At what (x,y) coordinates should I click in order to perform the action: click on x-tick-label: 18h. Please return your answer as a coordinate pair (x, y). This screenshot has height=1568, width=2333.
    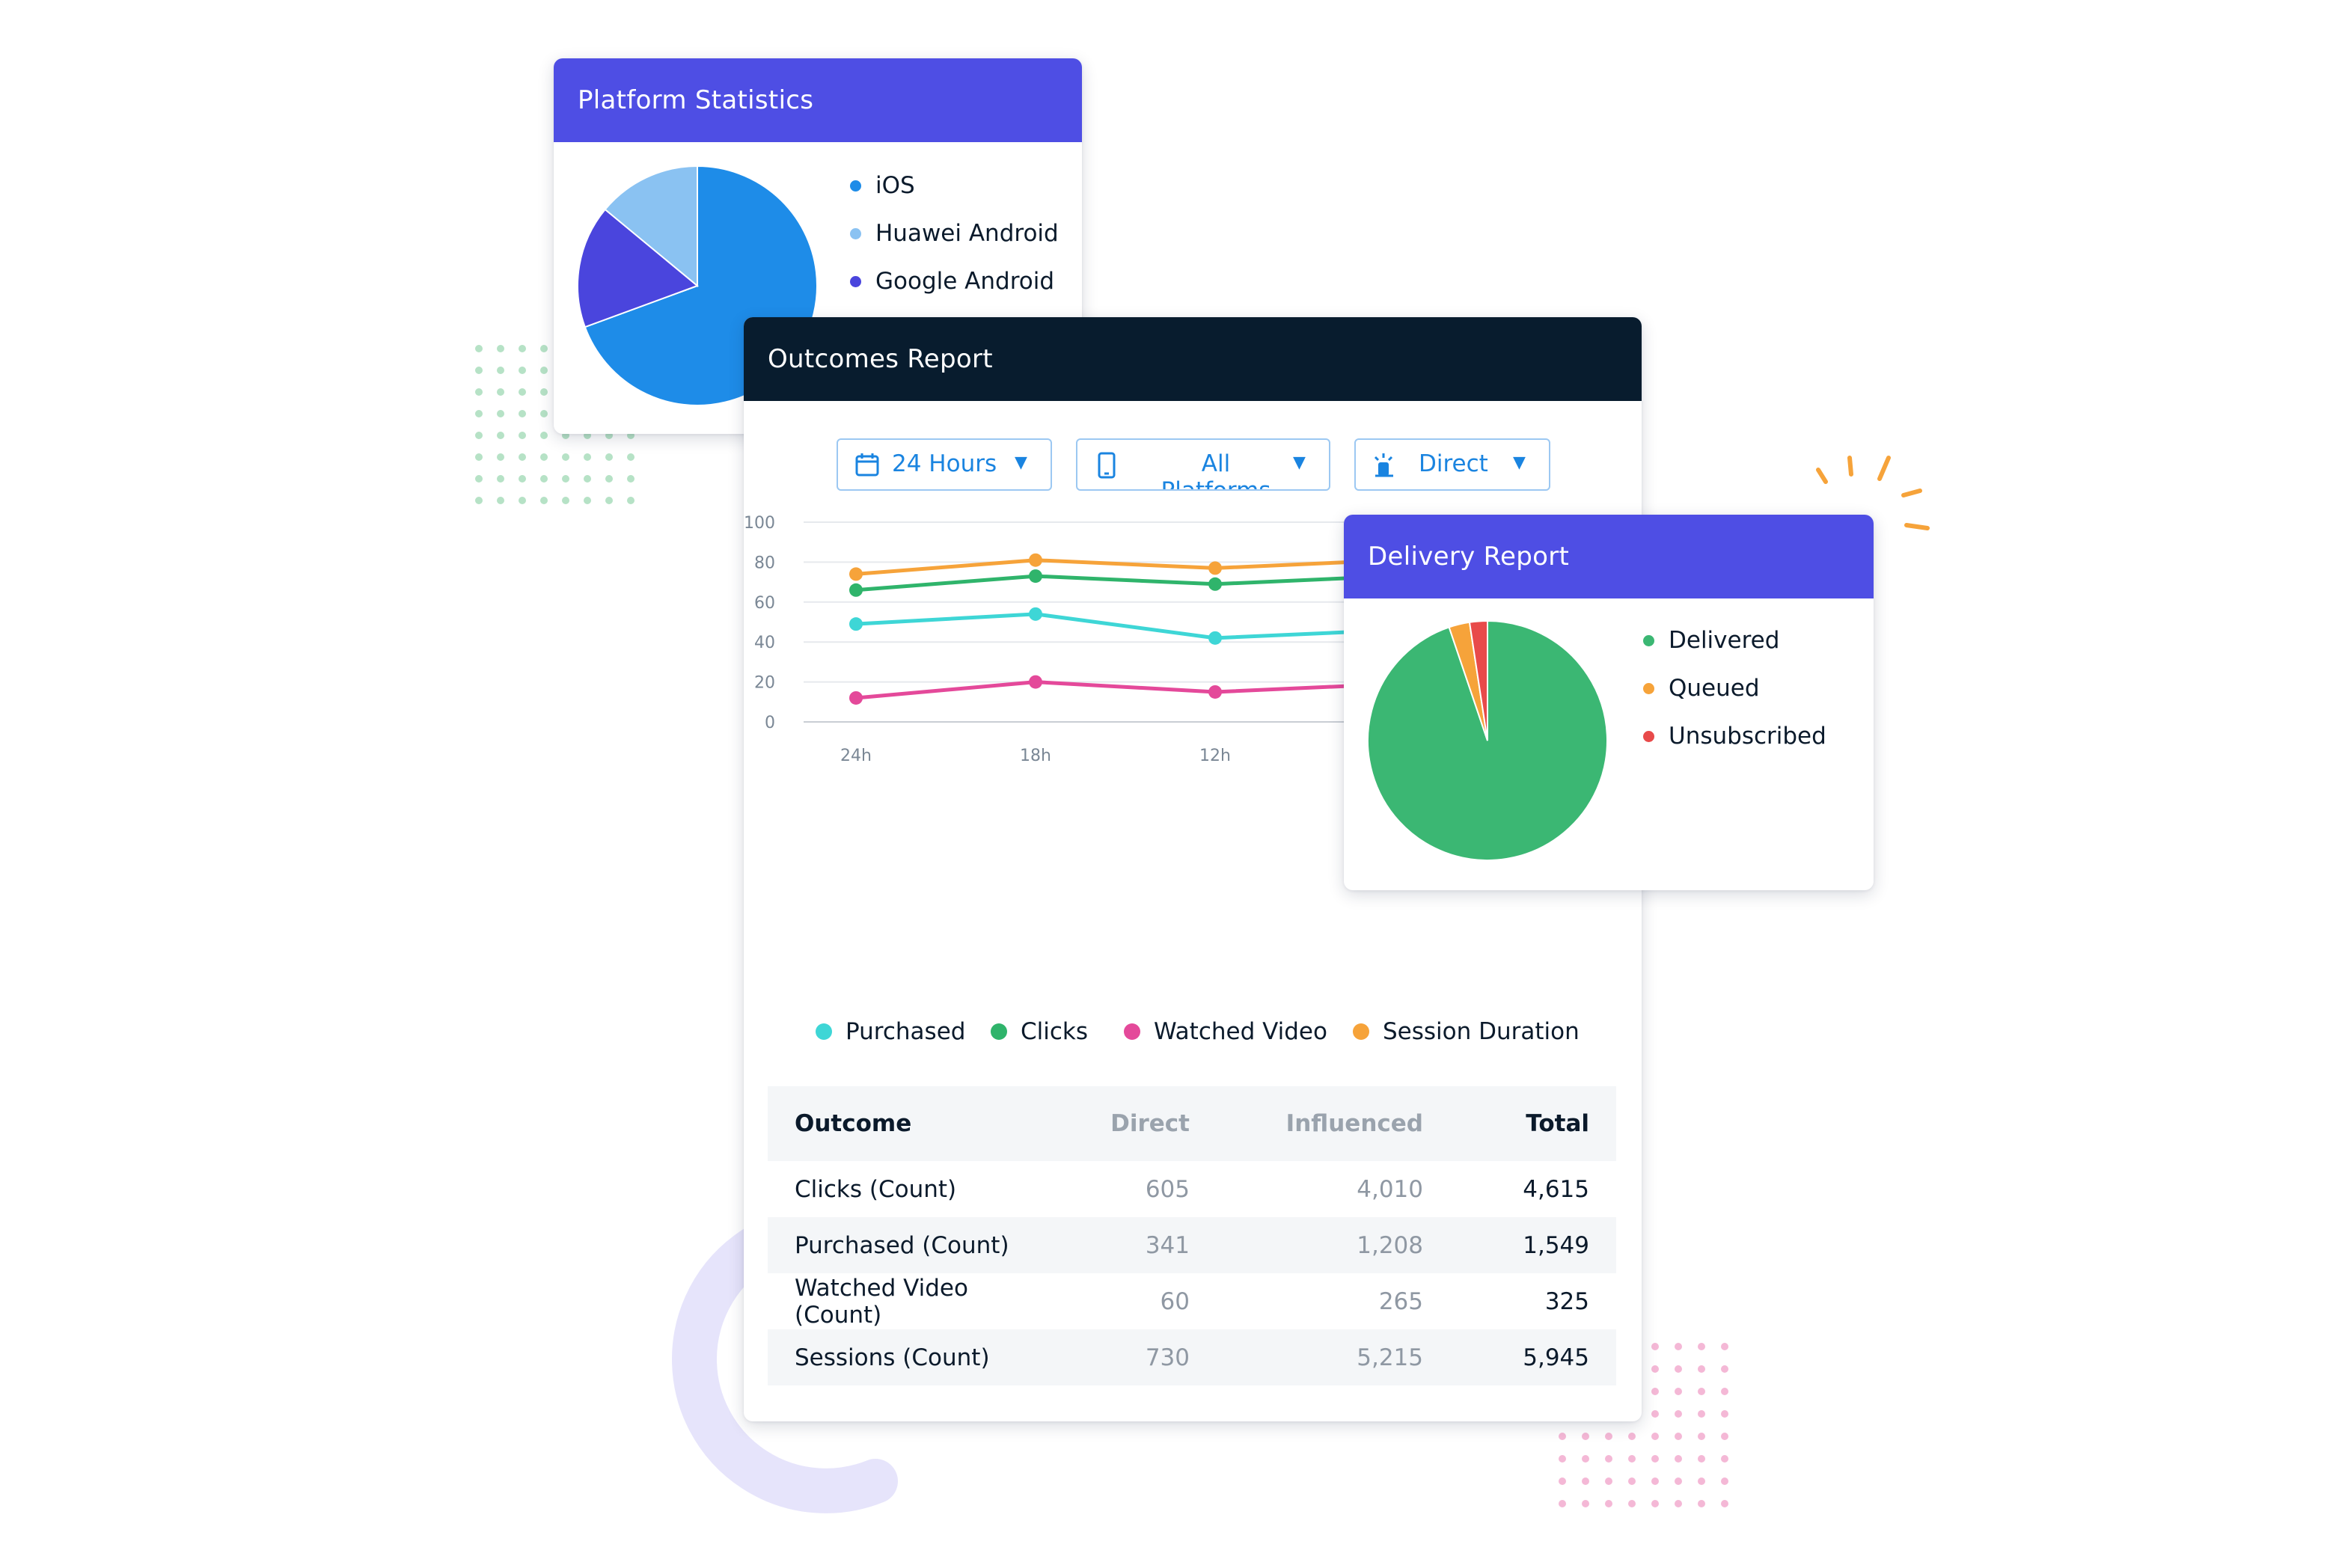
    Looking at the image, I should click on (1035, 756).